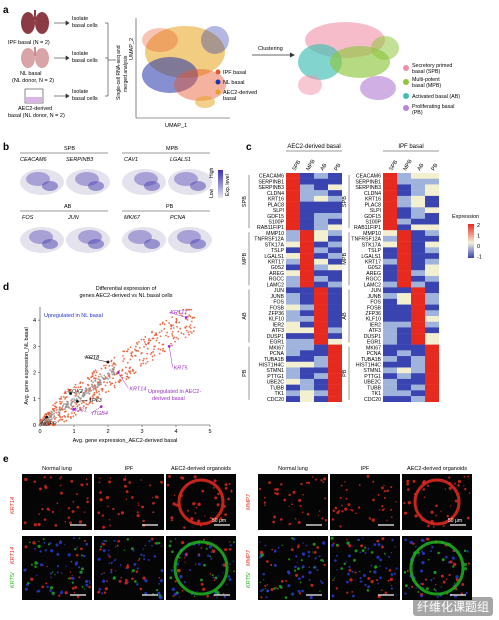  What do you see at coordinates (35, 22) in the screenshot?
I see `lung-icon-ipf` at bounding box center [35, 22].